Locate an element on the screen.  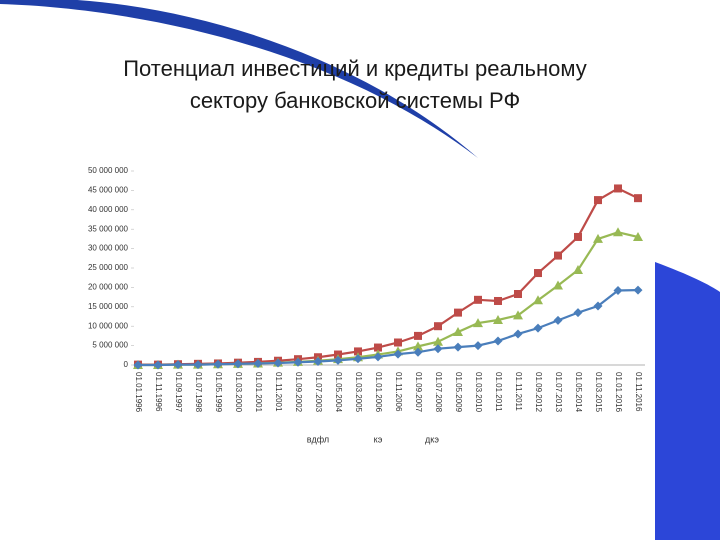
decor-side is located at coordinates (687, 401).